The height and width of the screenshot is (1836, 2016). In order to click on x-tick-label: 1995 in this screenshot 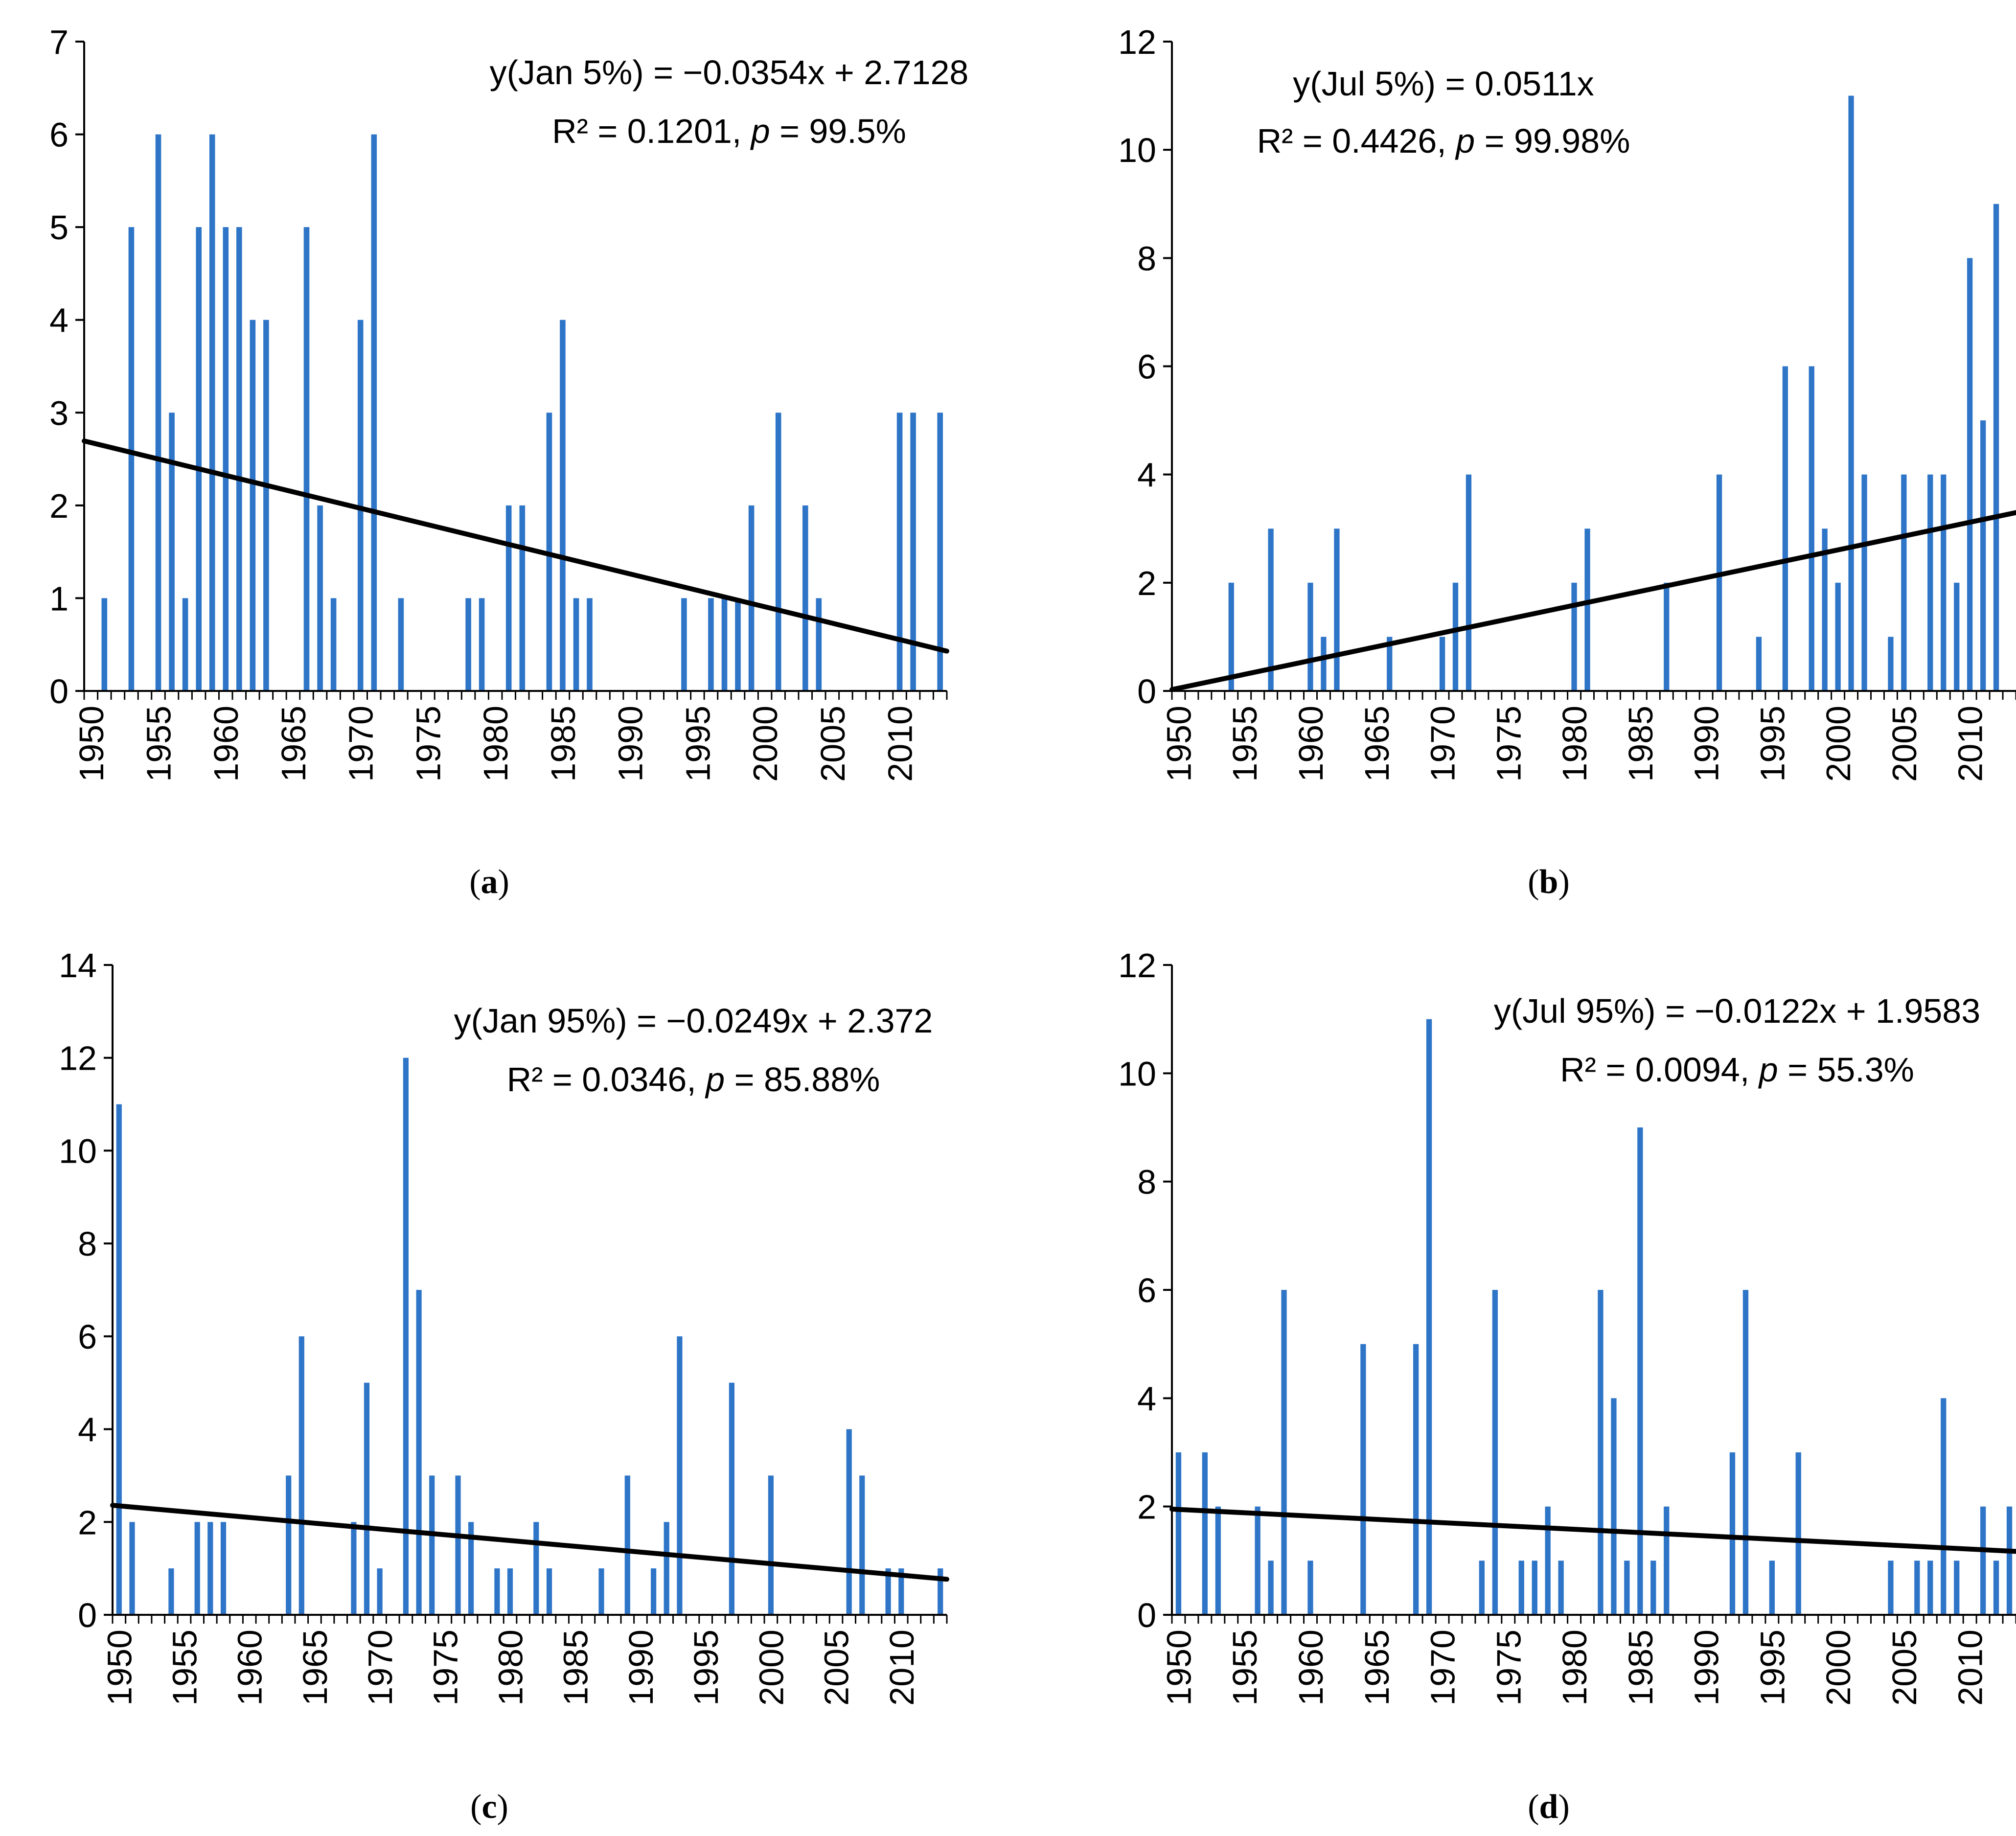, I will do `click(1772, 744)`.